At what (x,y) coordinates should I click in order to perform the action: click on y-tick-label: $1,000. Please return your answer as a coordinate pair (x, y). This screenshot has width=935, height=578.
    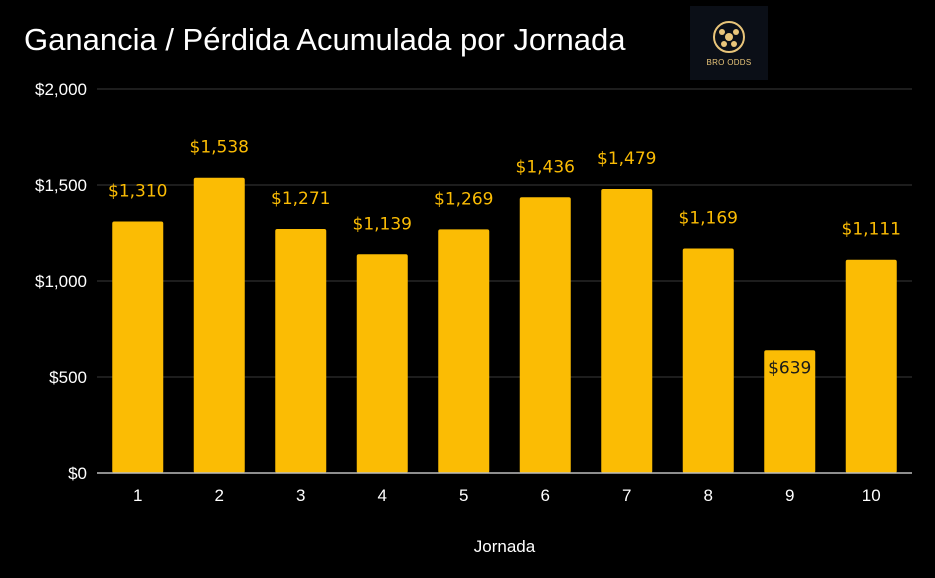
    Looking at the image, I should click on (61, 281).